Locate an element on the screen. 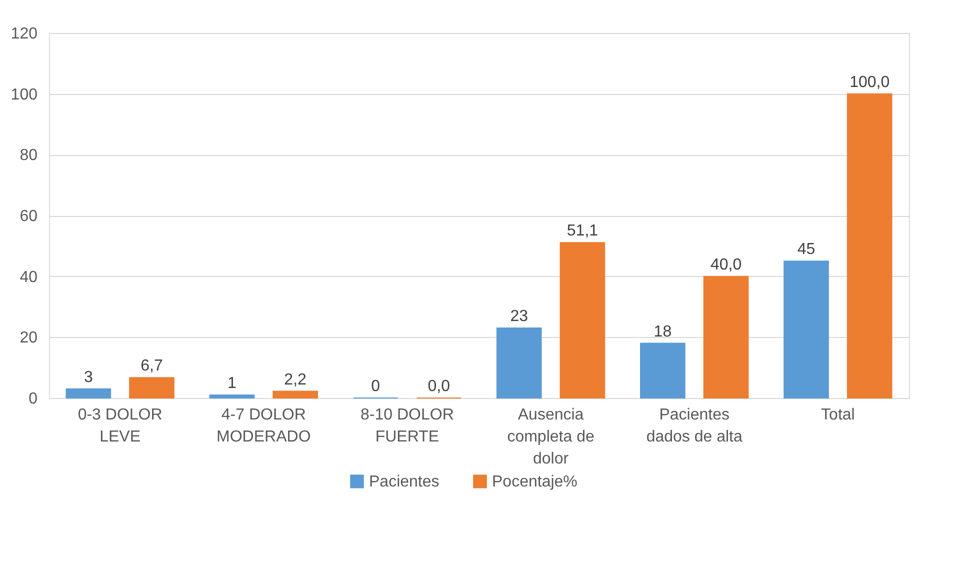  x-tick-label: Total is located at coordinates (838, 415).